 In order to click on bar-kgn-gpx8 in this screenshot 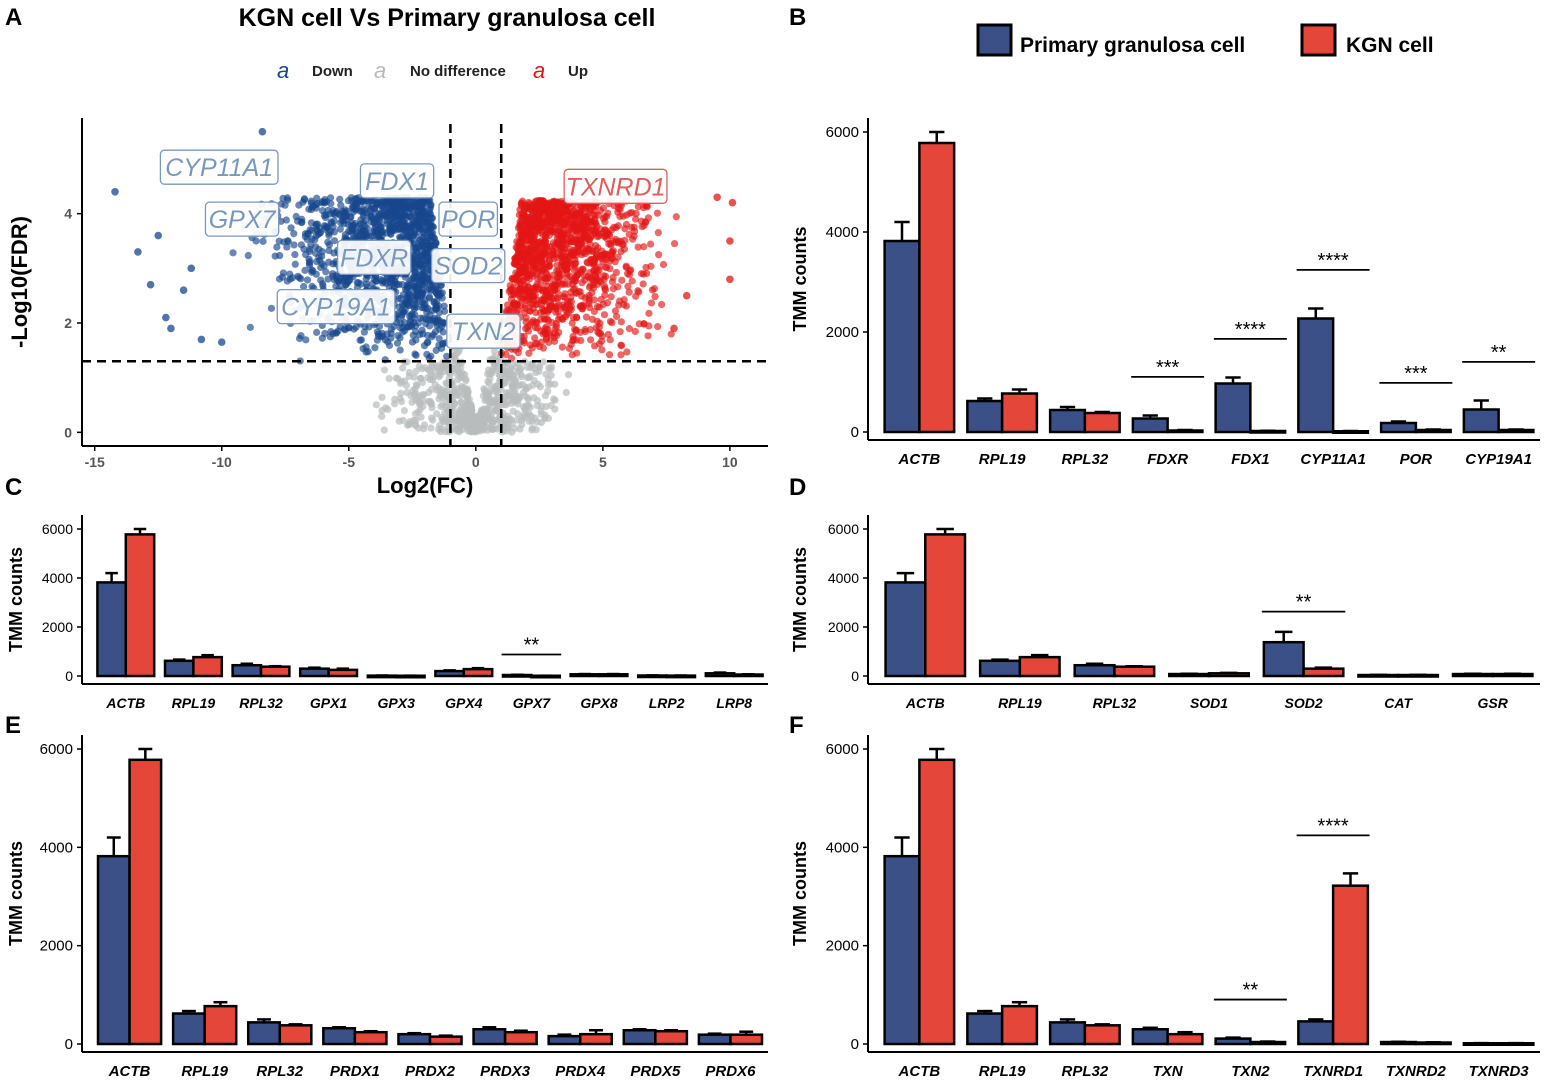, I will do `click(613, 675)`.